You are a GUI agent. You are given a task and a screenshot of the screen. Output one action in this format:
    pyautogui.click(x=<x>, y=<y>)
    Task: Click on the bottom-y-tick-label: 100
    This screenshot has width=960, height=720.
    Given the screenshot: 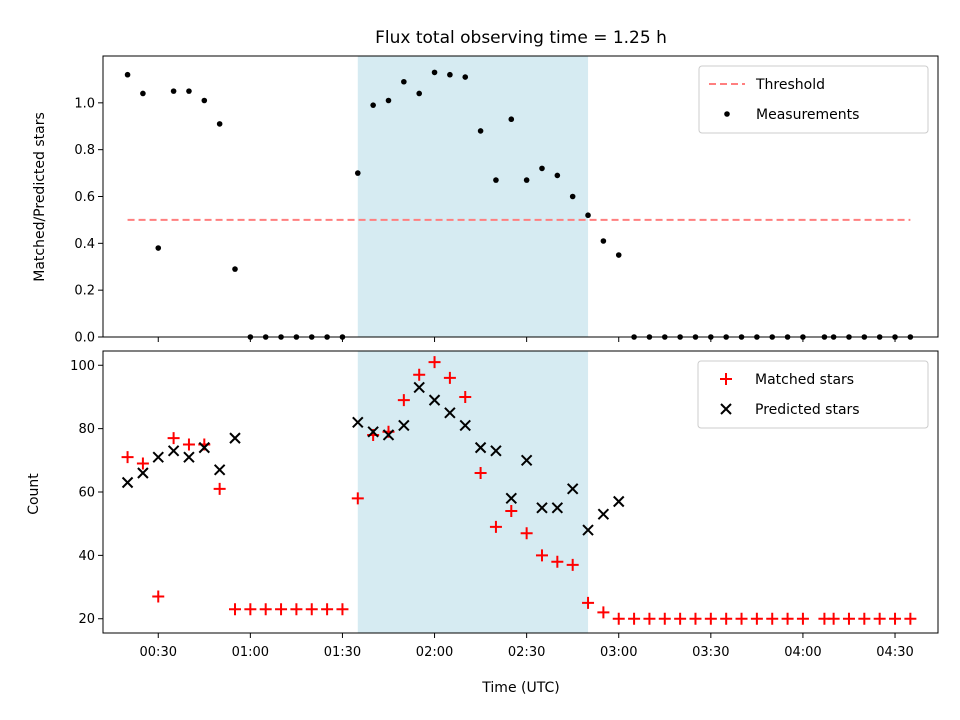 What is the action you would take?
    pyautogui.click(x=82, y=366)
    